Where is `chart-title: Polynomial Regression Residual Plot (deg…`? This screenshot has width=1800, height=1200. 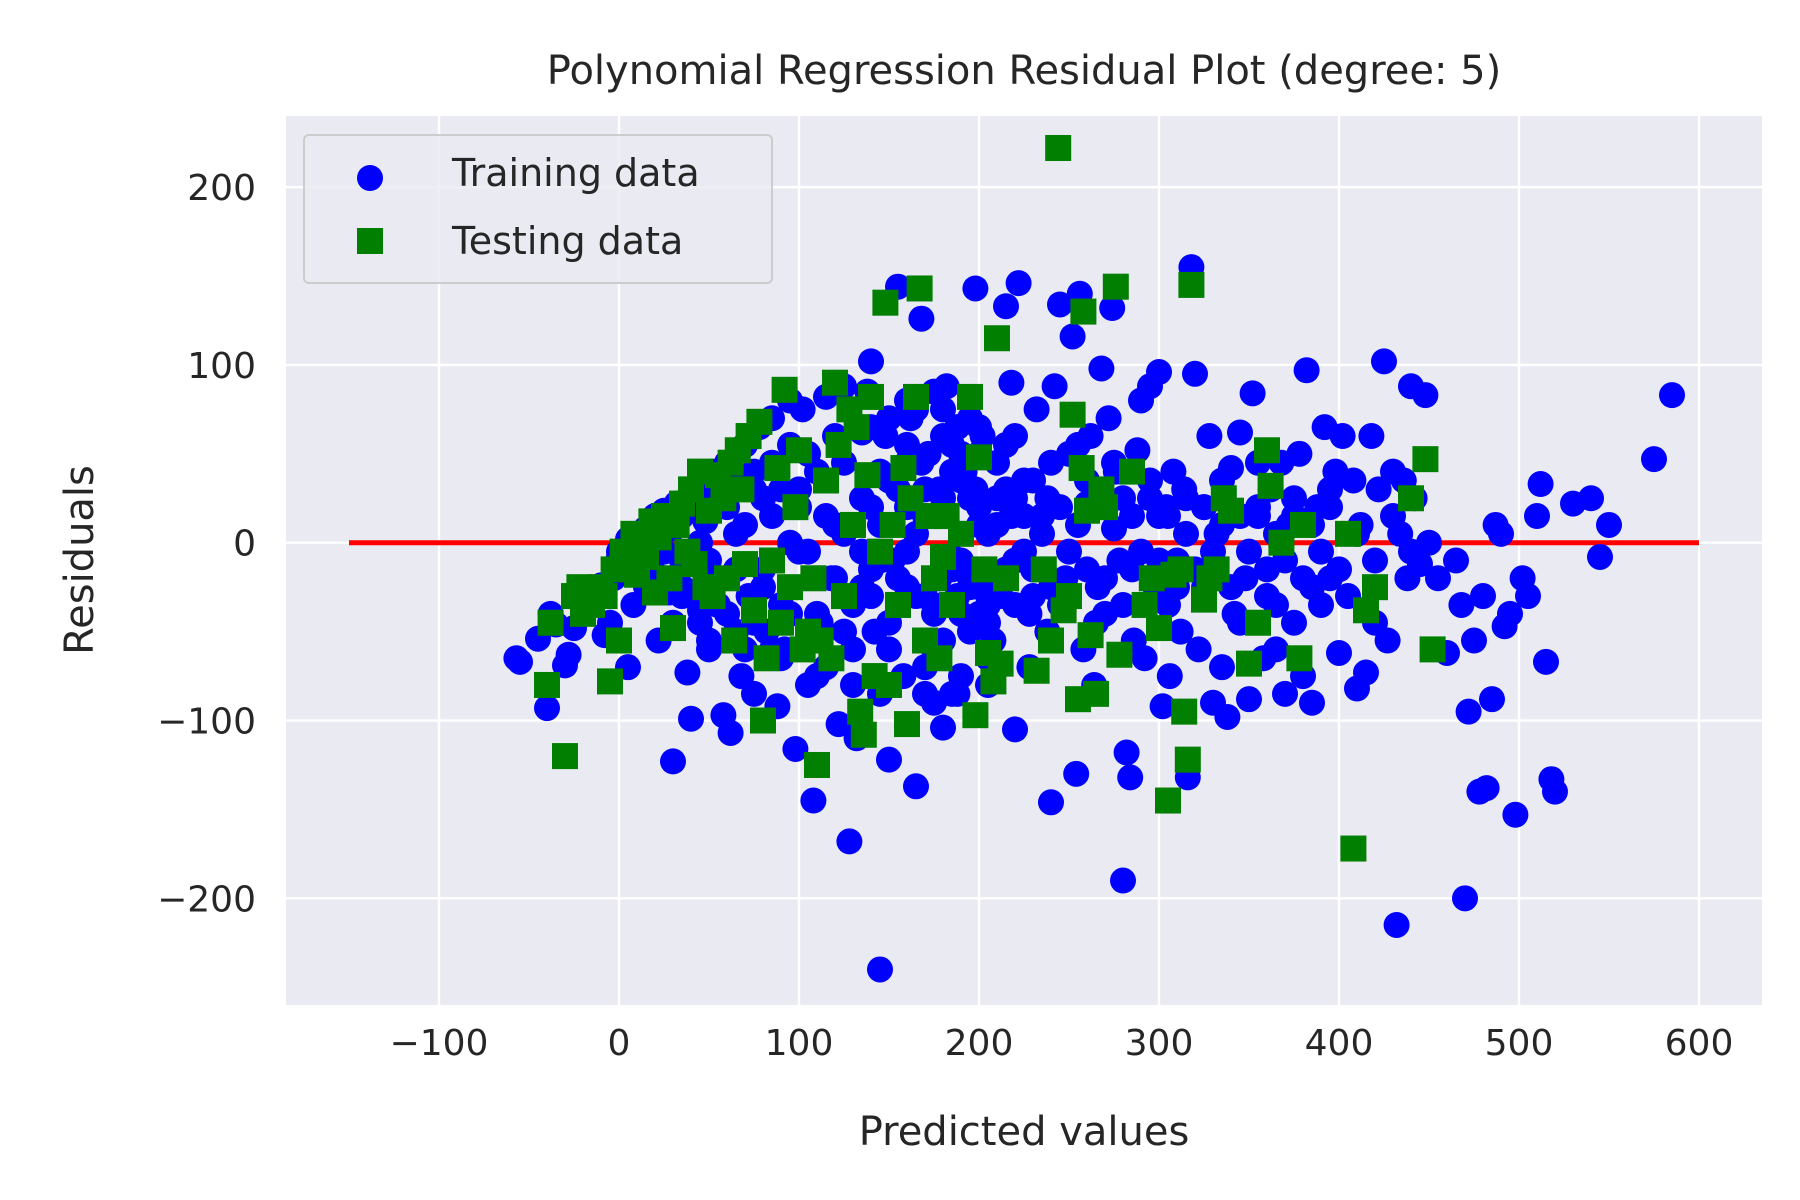 chart-title: Polynomial Regression Residual Plot (deg… is located at coordinates (1024, 71).